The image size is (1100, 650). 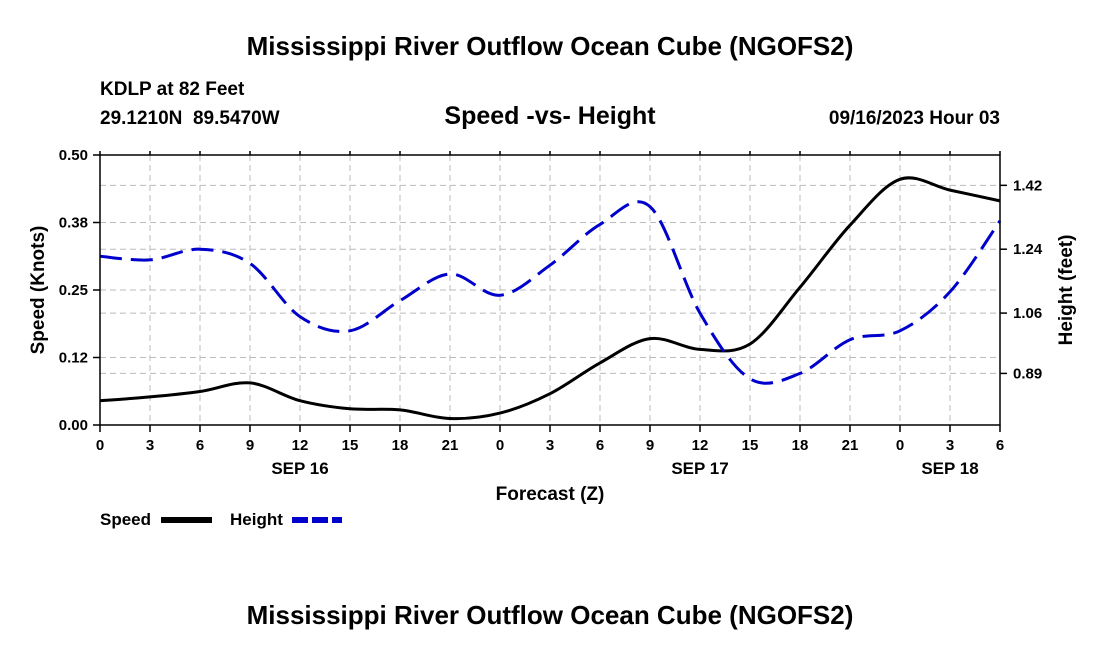 I want to click on y2-tick-label: 1.24, so click(x=1028, y=249).